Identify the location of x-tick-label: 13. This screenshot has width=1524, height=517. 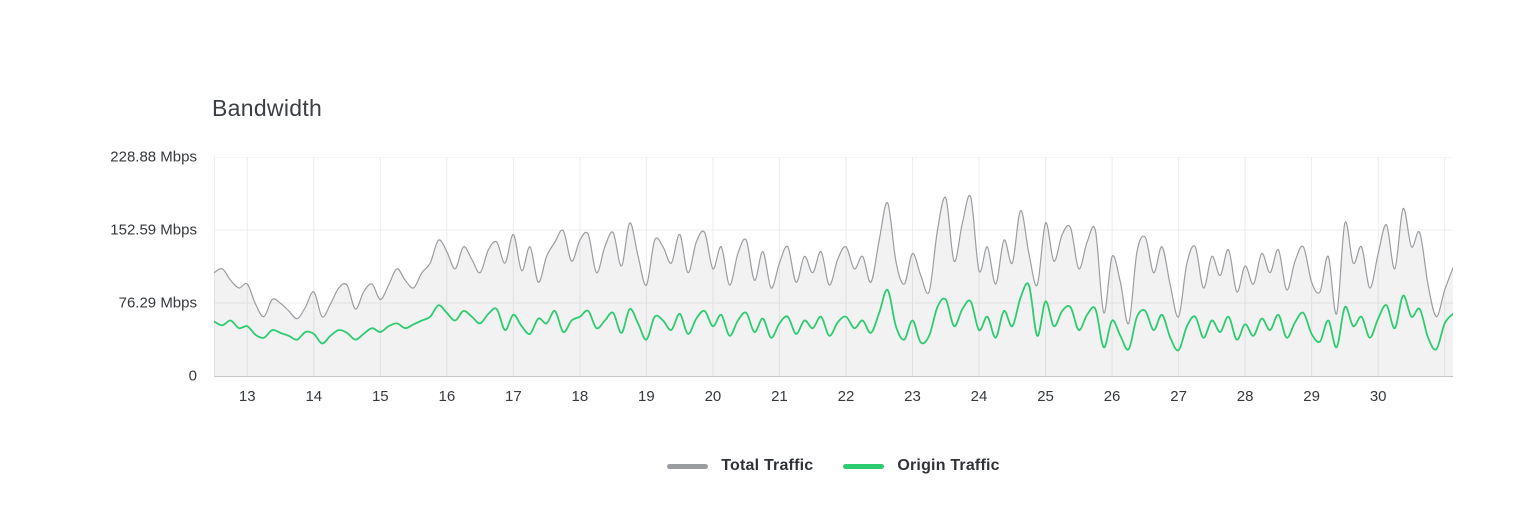
(247, 396).